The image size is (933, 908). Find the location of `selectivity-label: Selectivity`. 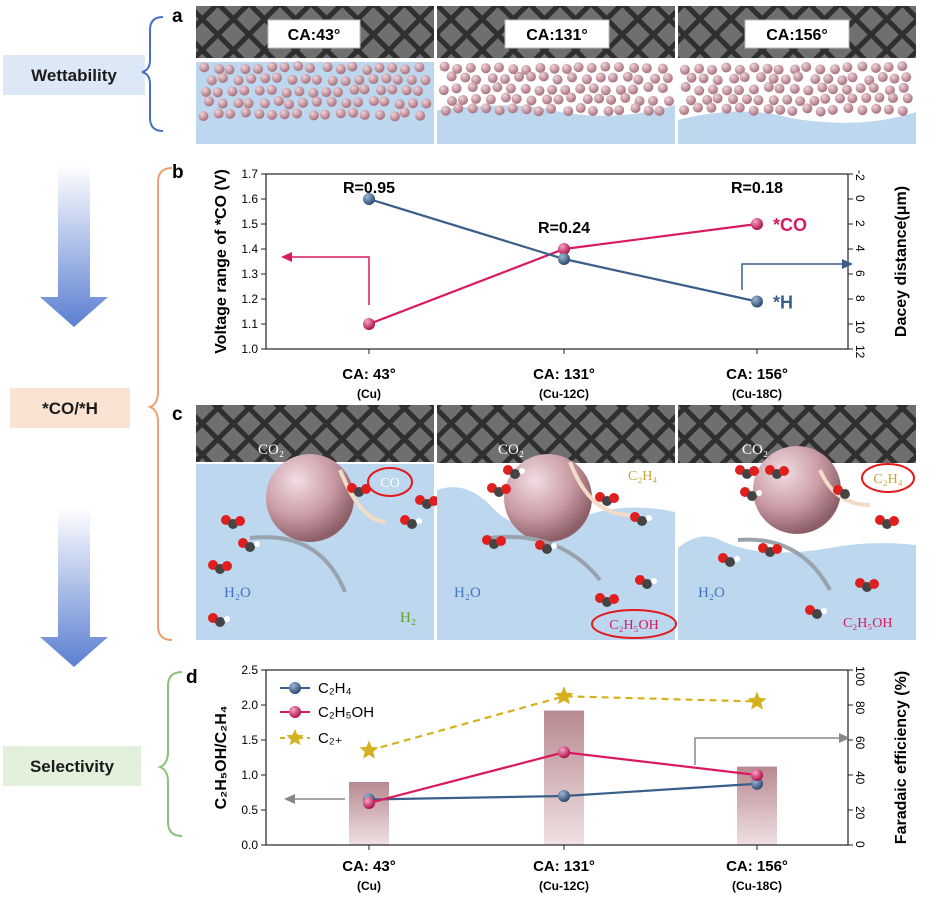

selectivity-label: Selectivity is located at coordinates (72, 766).